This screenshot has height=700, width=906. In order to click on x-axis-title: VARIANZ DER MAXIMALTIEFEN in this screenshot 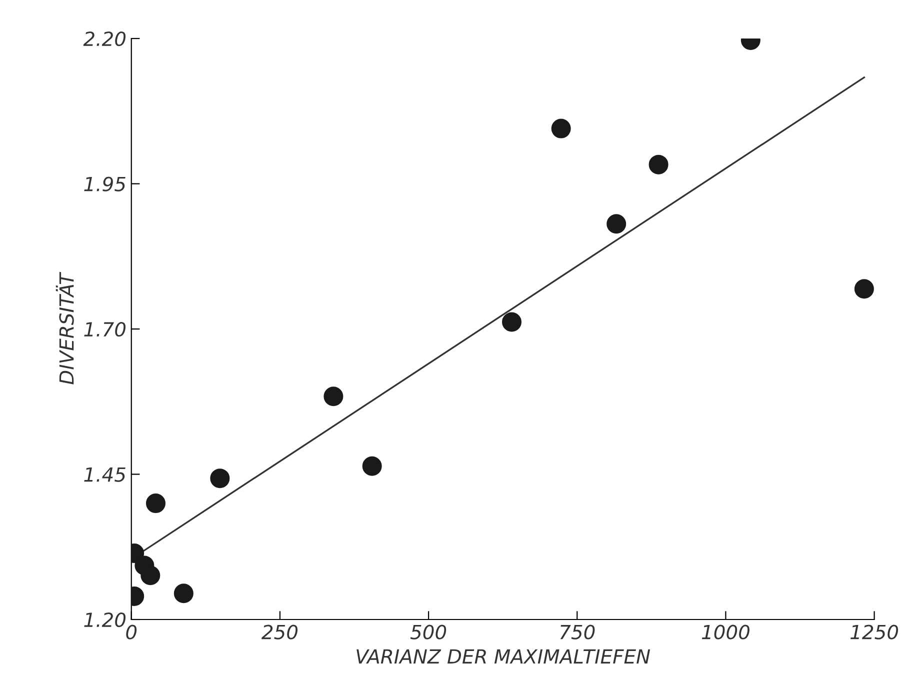, I will do `click(503, 656)`.